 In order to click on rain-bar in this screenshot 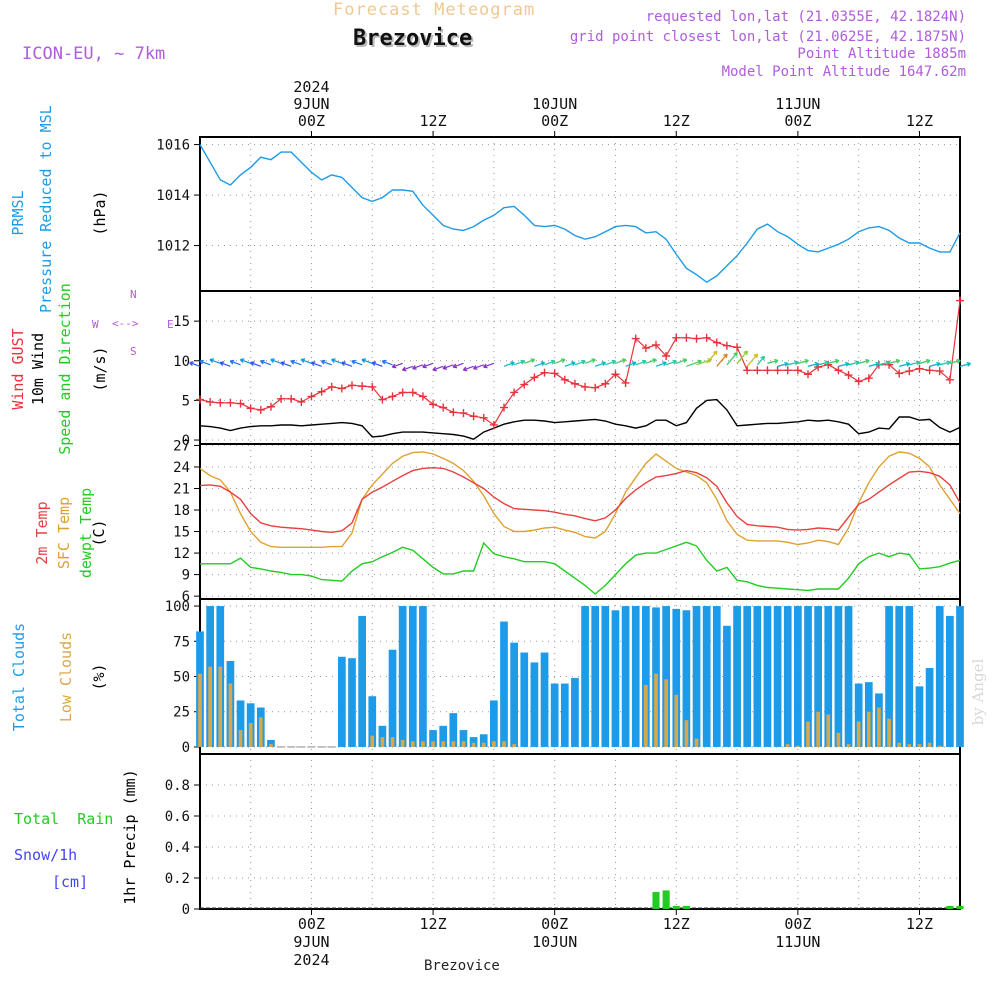, I will do `click(666, 899)`.